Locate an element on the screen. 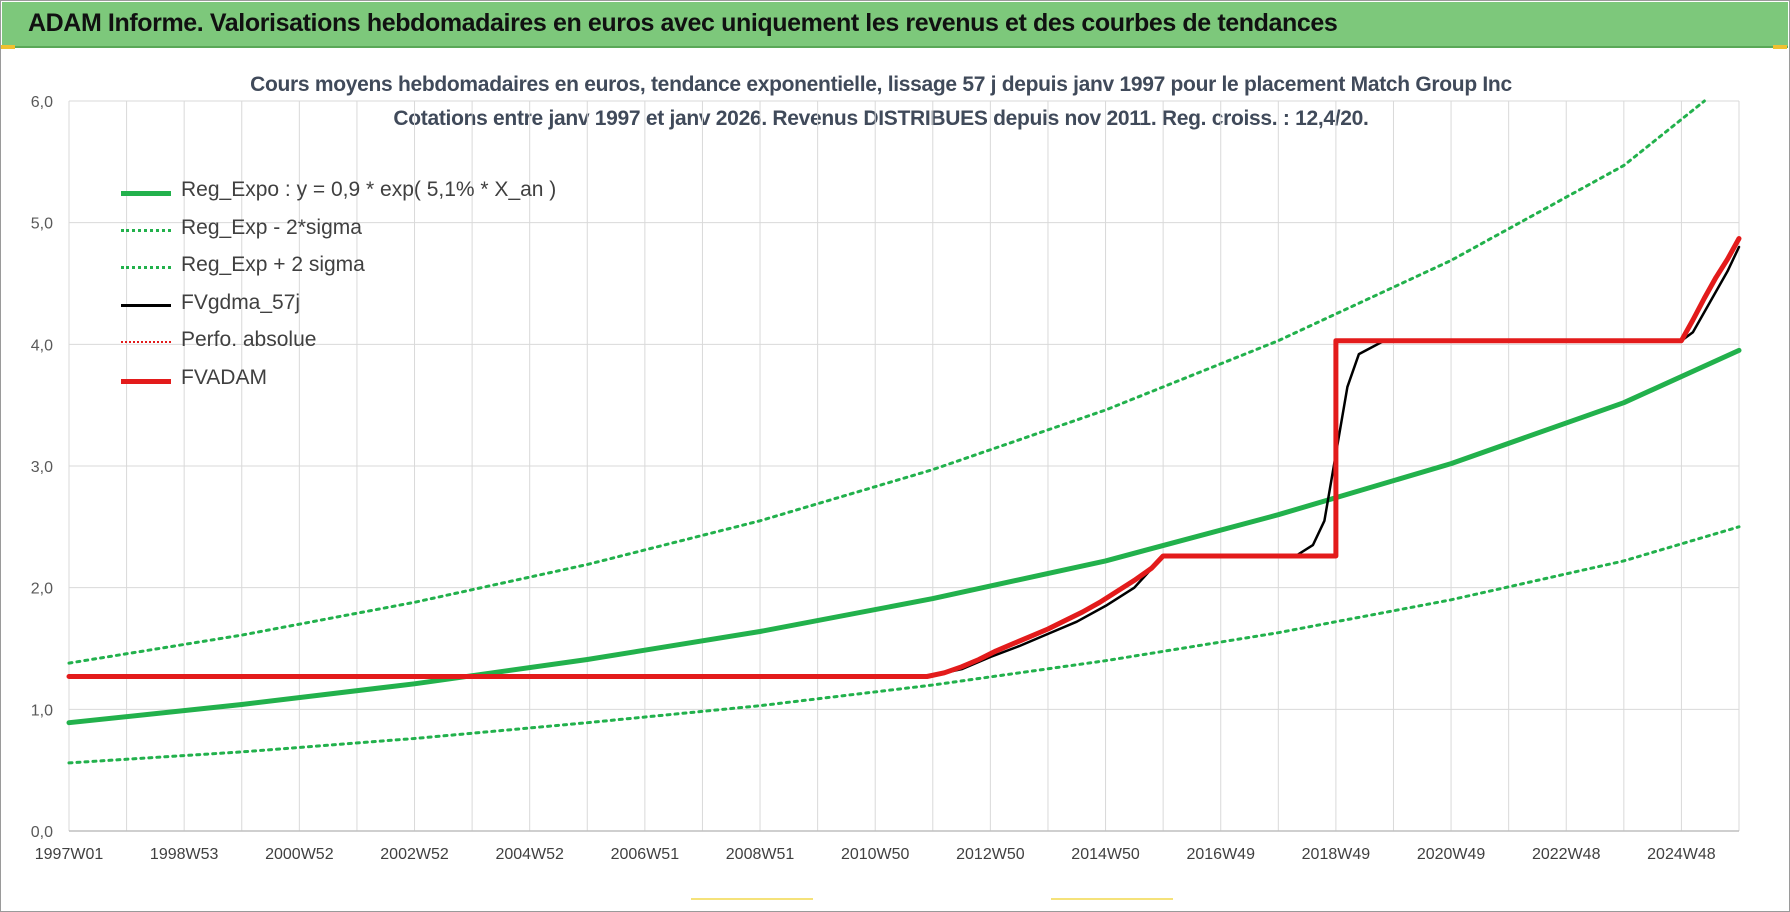  x-tick-label: 2006W51 is located at coordinates (645, 854).